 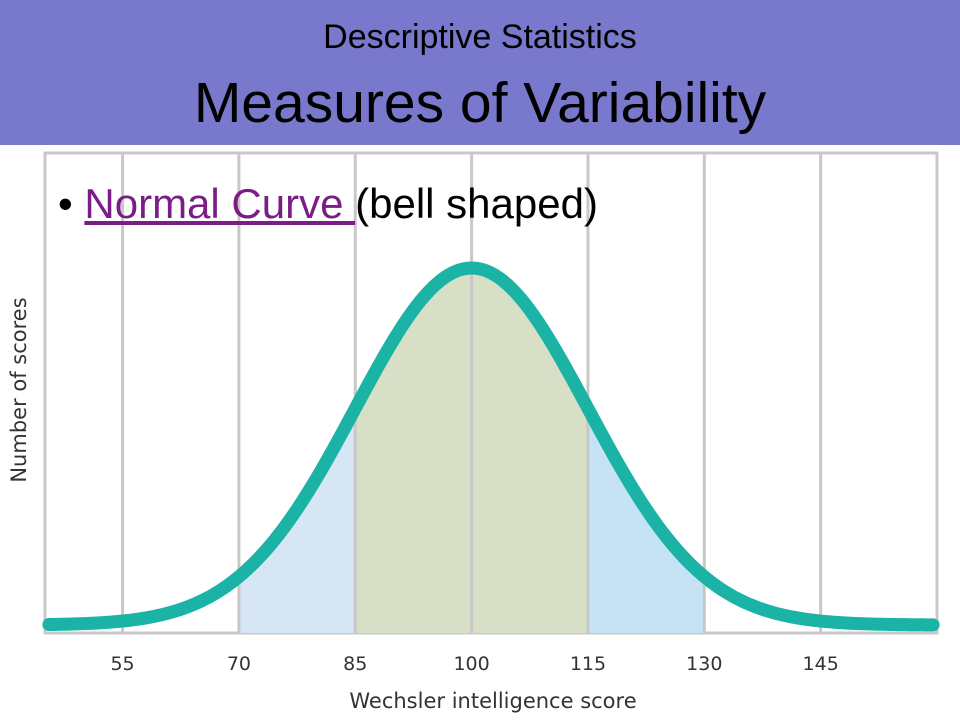 I want to click on normal-curve-link: Normal Curve, so click(x=220, y=203).